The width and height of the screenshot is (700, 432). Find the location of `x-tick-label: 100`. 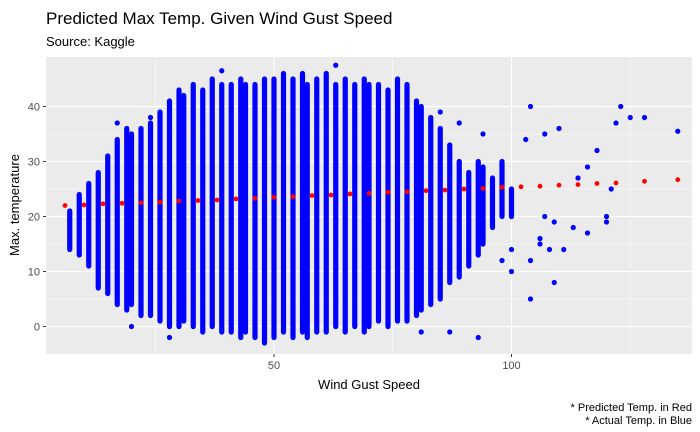

x-tick-label: 100 is located at coordinates (511, 366).